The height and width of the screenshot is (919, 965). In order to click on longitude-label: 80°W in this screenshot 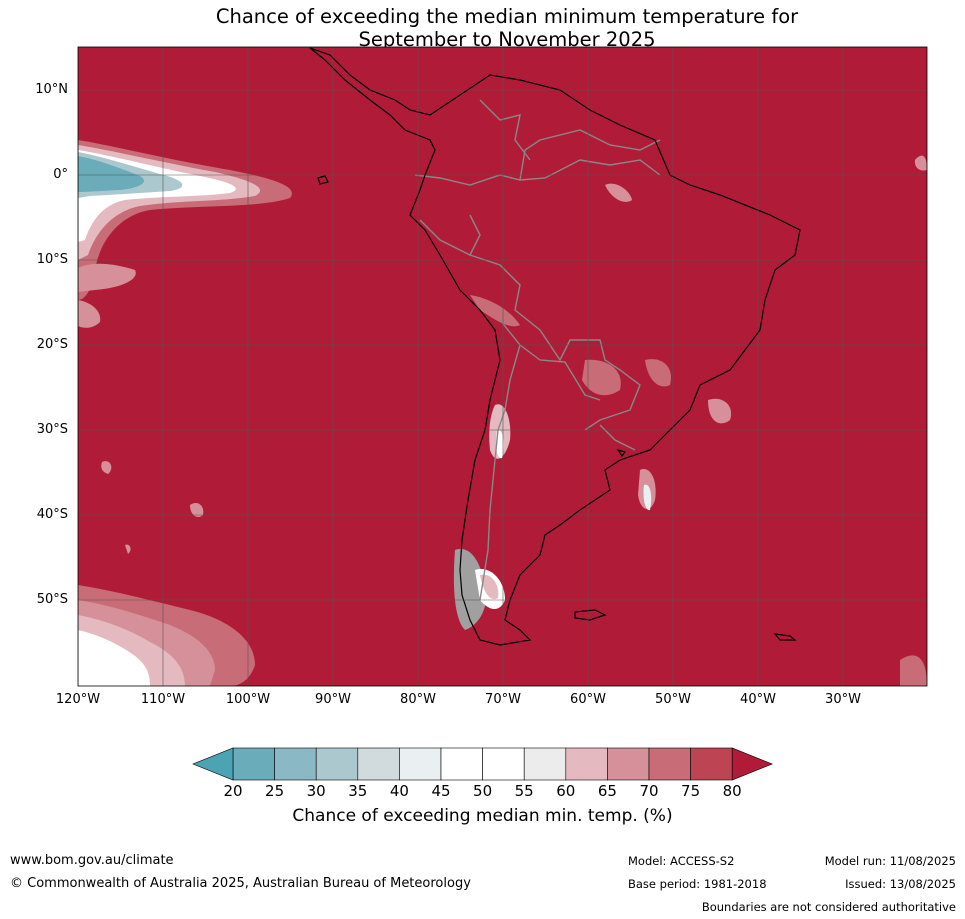, I will do `click(418, 699)`.